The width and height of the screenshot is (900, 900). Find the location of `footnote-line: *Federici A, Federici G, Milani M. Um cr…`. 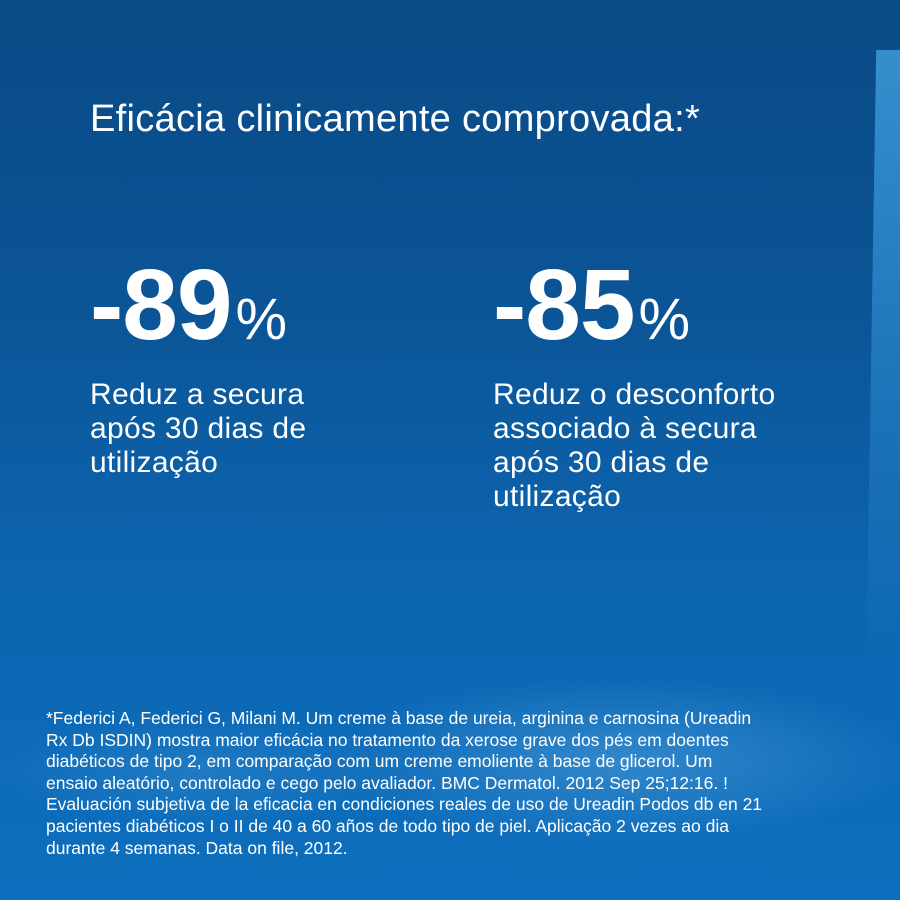

footnote-line: *Federici A, Federici G, Milani M. Um cr… is located at coordinates (399, 718).